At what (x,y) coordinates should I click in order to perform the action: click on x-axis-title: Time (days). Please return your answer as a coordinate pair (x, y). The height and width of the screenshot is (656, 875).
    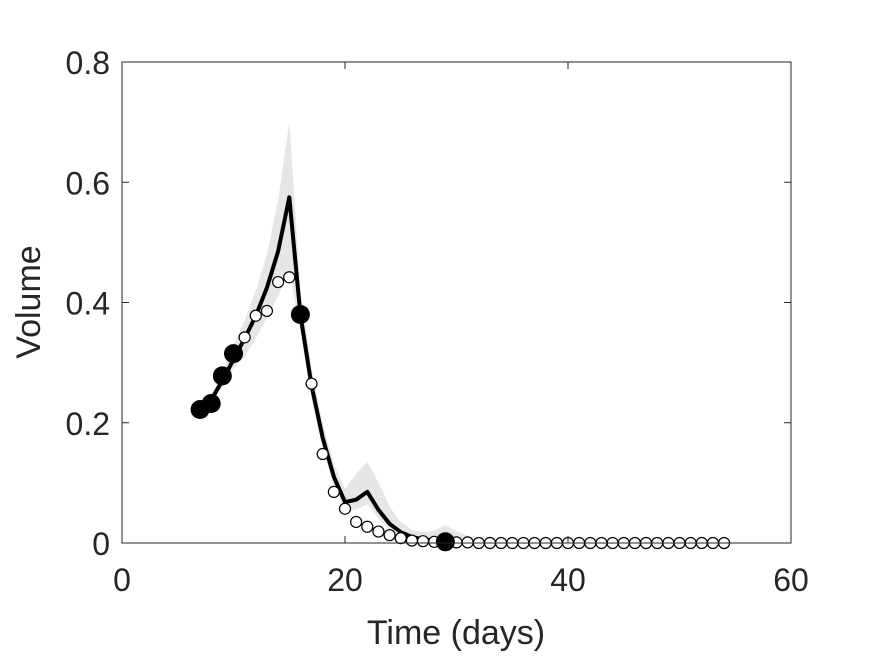
    Looking at the image, I should click on (456, 633).